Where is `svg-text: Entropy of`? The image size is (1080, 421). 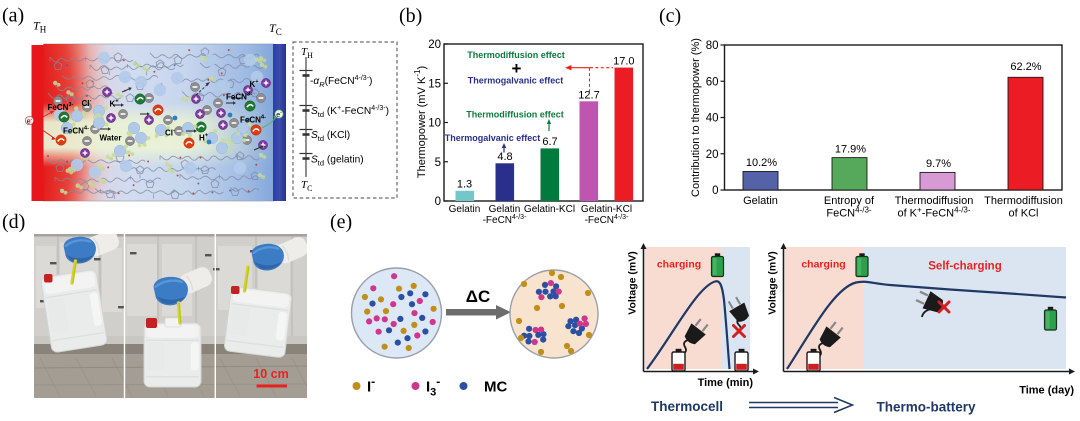
svg-text: Entropy of is located at coordinates (849, 201).